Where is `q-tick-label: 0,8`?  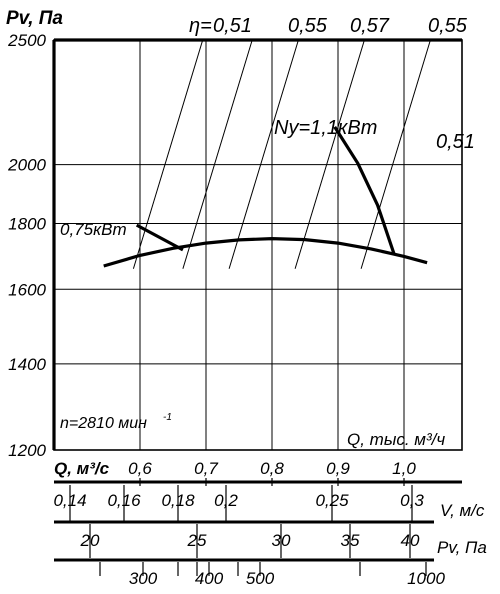
q-tick-label: 0,8 is located at coordinates (272, 468).